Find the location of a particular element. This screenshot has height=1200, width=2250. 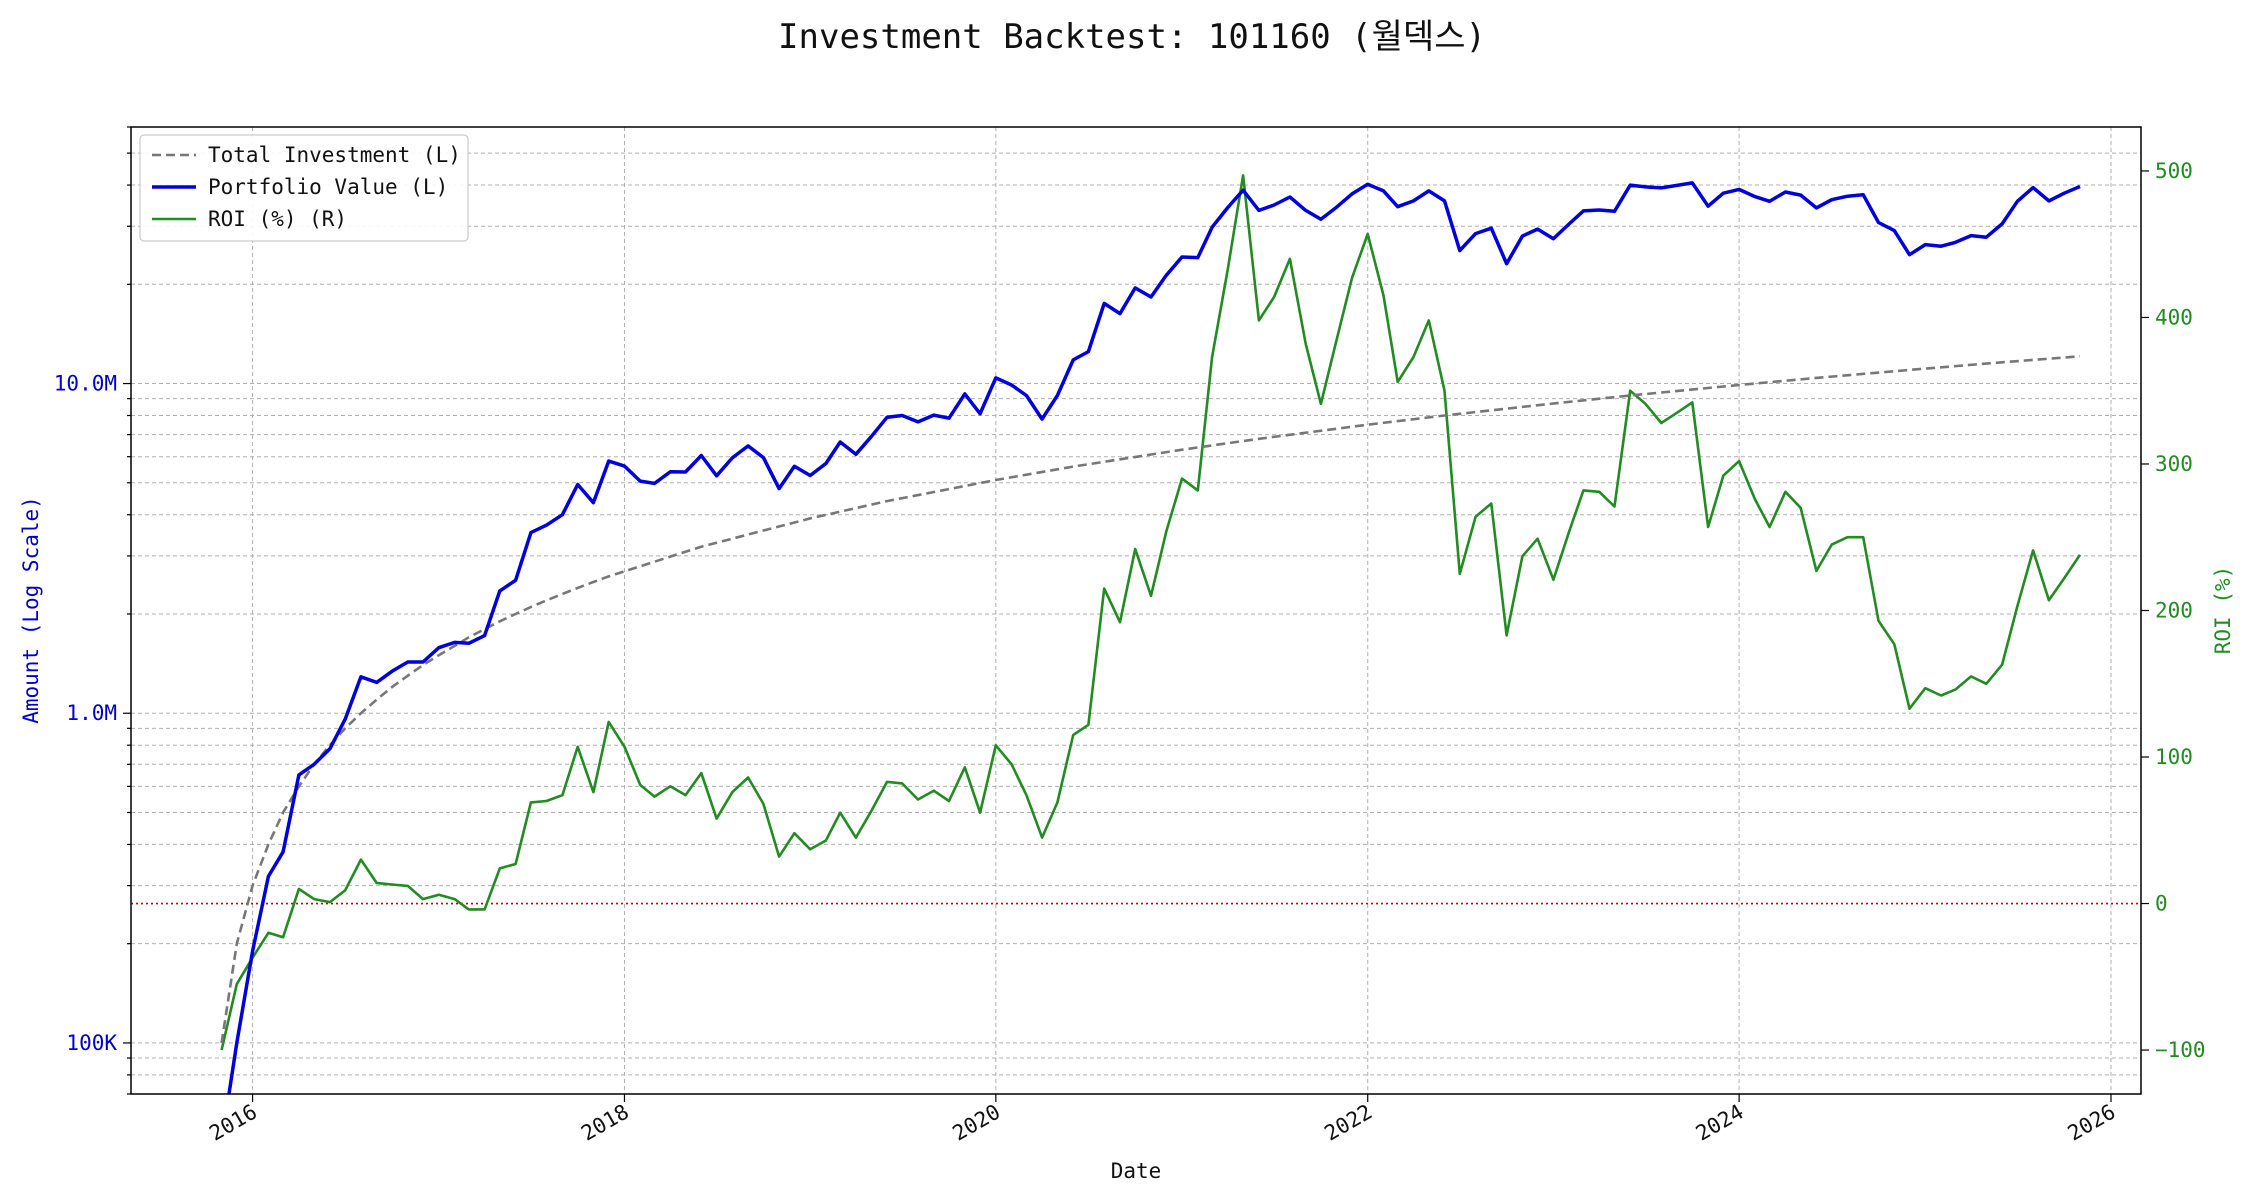

right-tick-label: −100 is located at coordinates (2180, 1050).